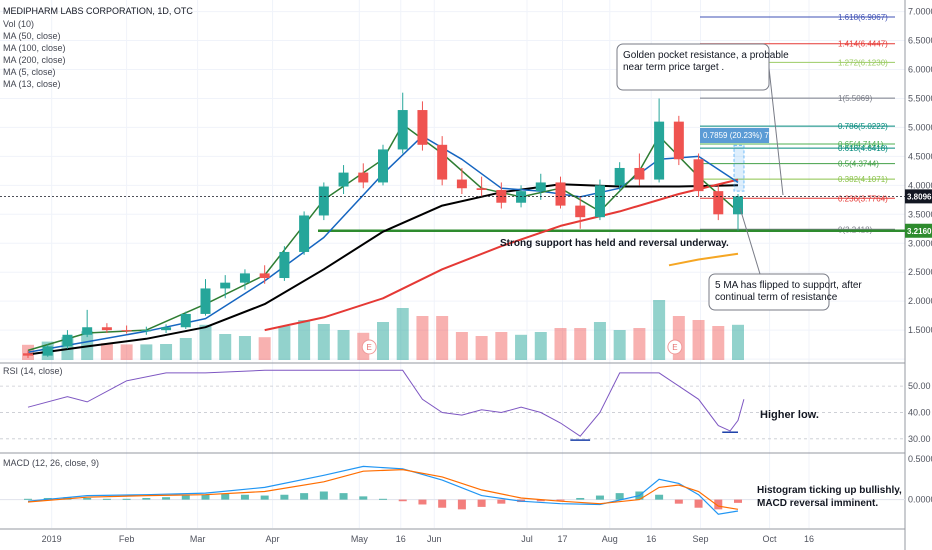 The height and width of the screenshot is (550, 932). What do you see at coordinates (29, 72) in the screenshot?
I see `indicator-ma5: MA (5, close)` at bounding box center [29, 72].